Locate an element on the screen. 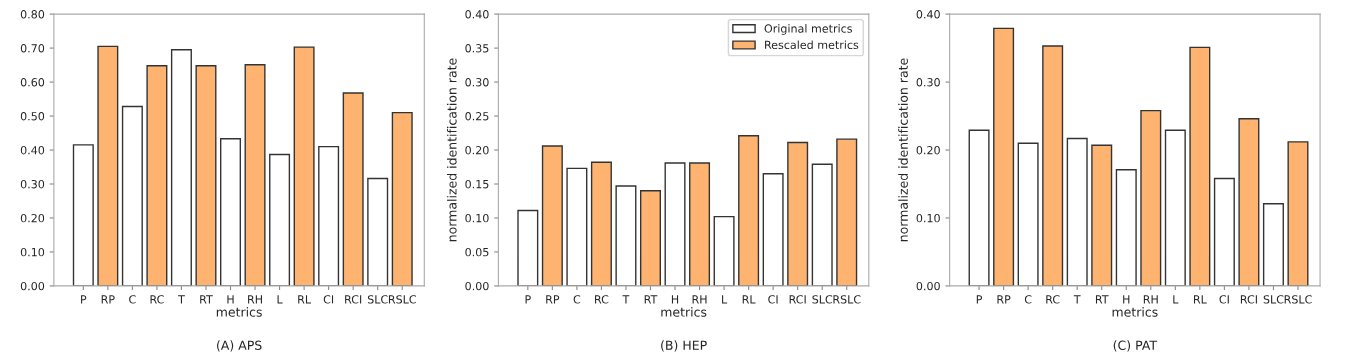 The width and height of the screenshot is (1347, 353). y-tick-label: 0.60 is located at coordinates (32, 82).